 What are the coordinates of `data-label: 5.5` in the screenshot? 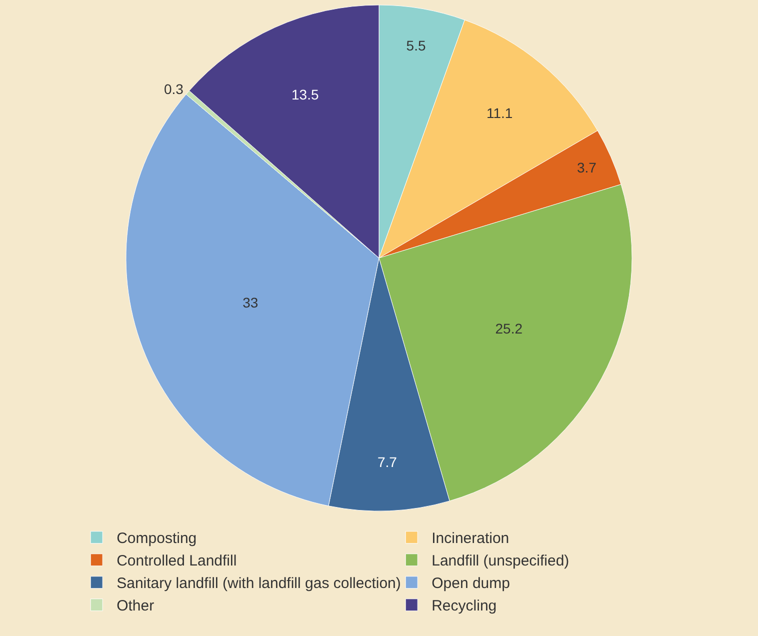 It's located at (416, 45).